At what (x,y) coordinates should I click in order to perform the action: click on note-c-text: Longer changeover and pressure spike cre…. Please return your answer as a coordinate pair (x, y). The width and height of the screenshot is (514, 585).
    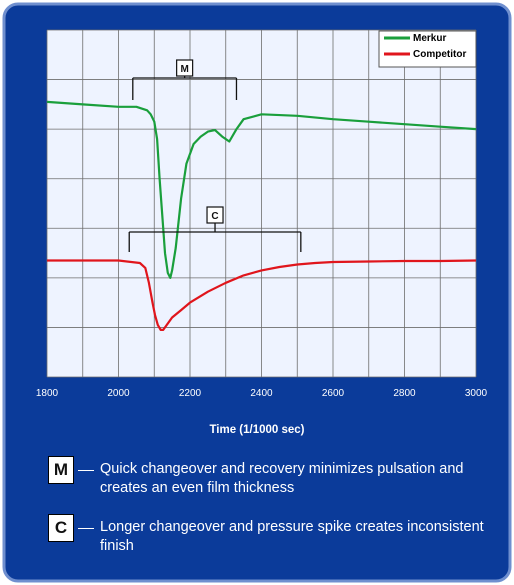
    Looking at the image, I should click on (292, 536).